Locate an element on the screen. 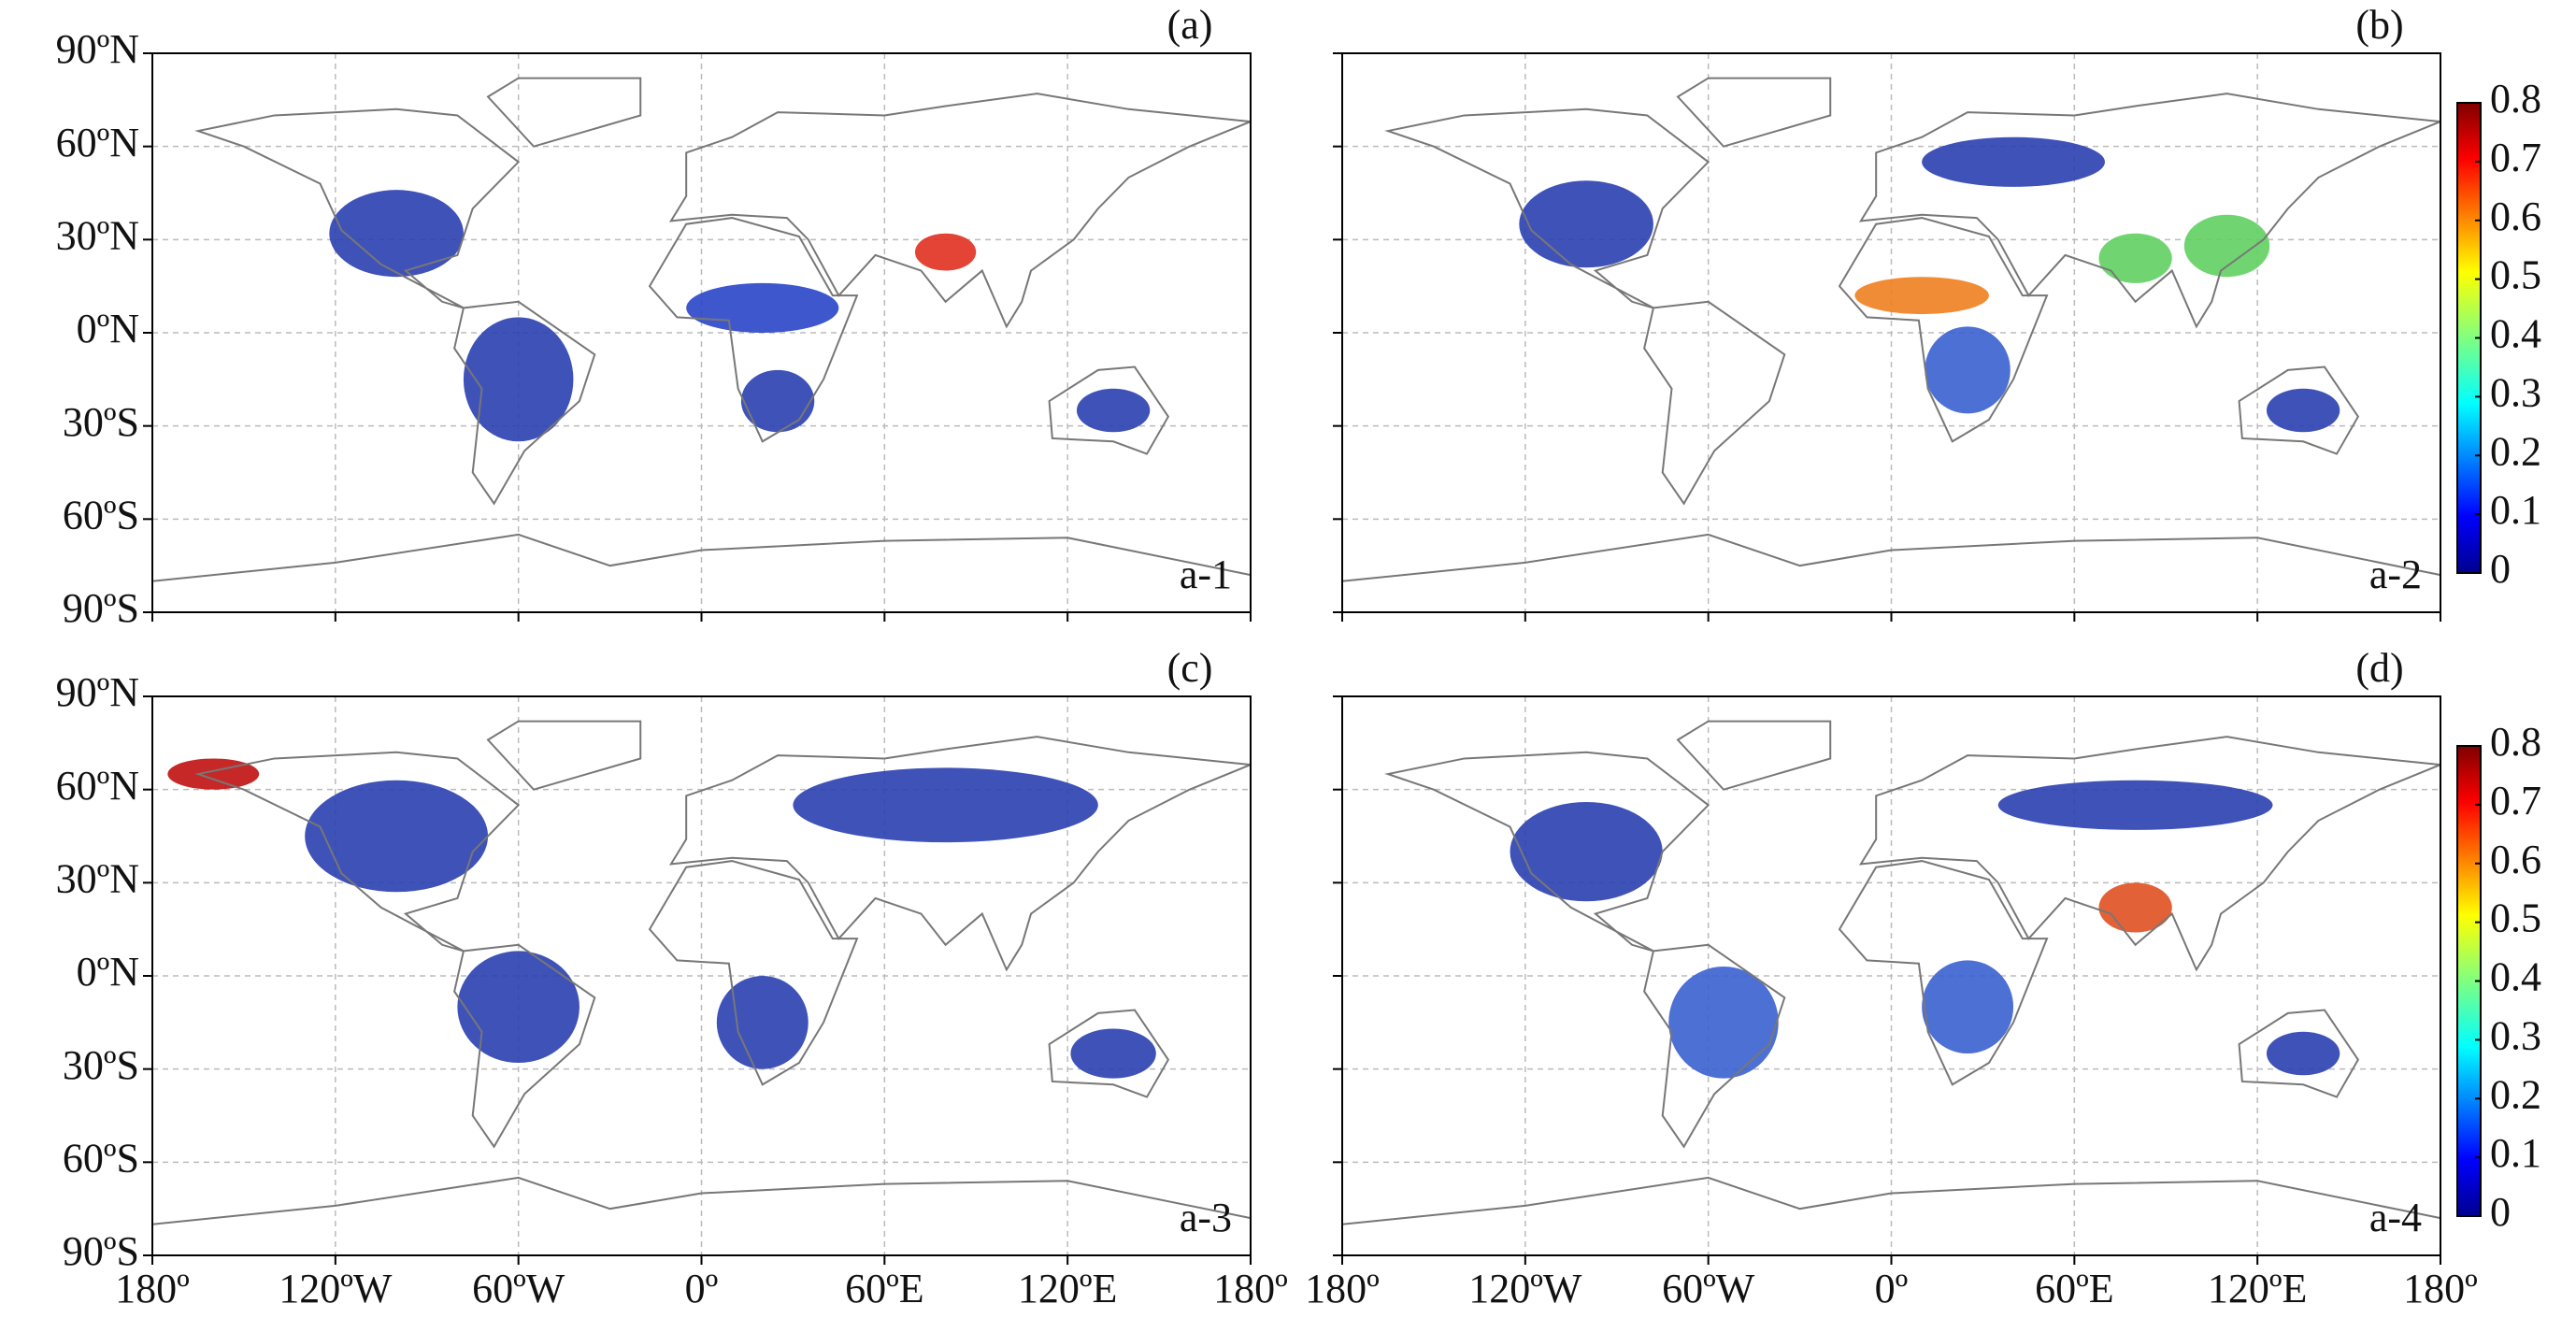 The width and height of the screenshot is (2576, 1318). panel-label: a-4 is located at coordinates (2395, 1217).